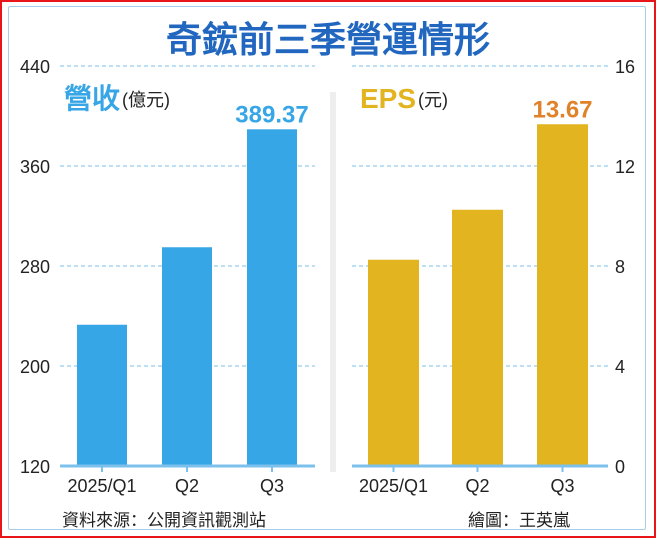  What do you see at coordinates (271, 114) in the screenshot?
I see `data-label: 389.37` at bounding box center [271, 114].